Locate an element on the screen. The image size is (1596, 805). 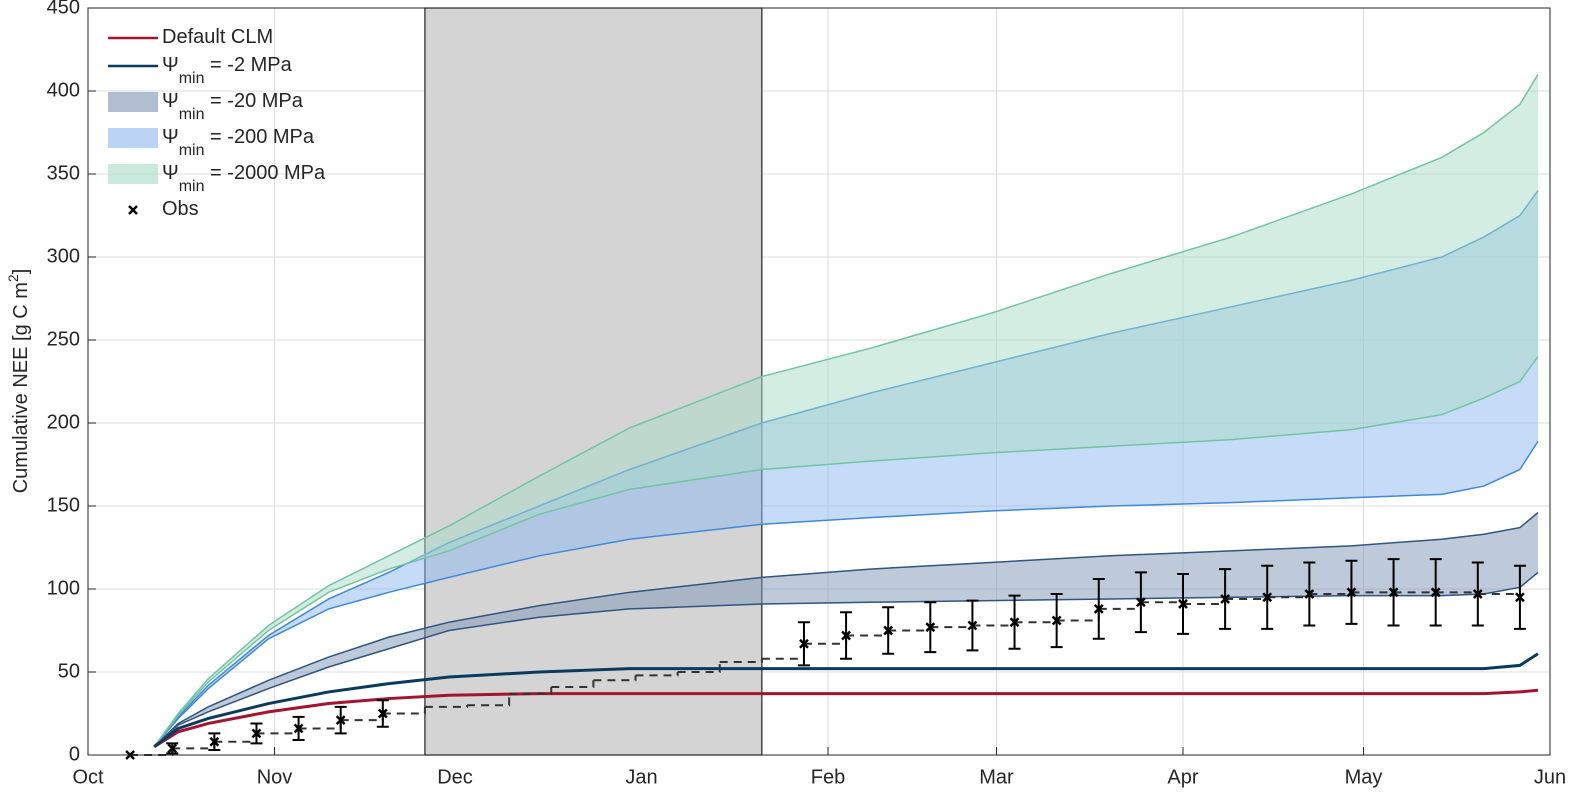
x-tick-label: Apr is located at coordinates (1182, 777).